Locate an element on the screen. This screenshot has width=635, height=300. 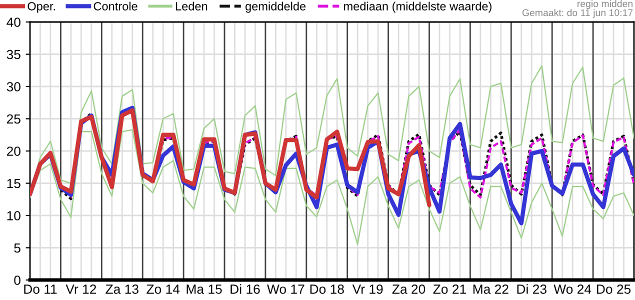
x-tick-label: Di 23 is located at coordinates (531, 289).